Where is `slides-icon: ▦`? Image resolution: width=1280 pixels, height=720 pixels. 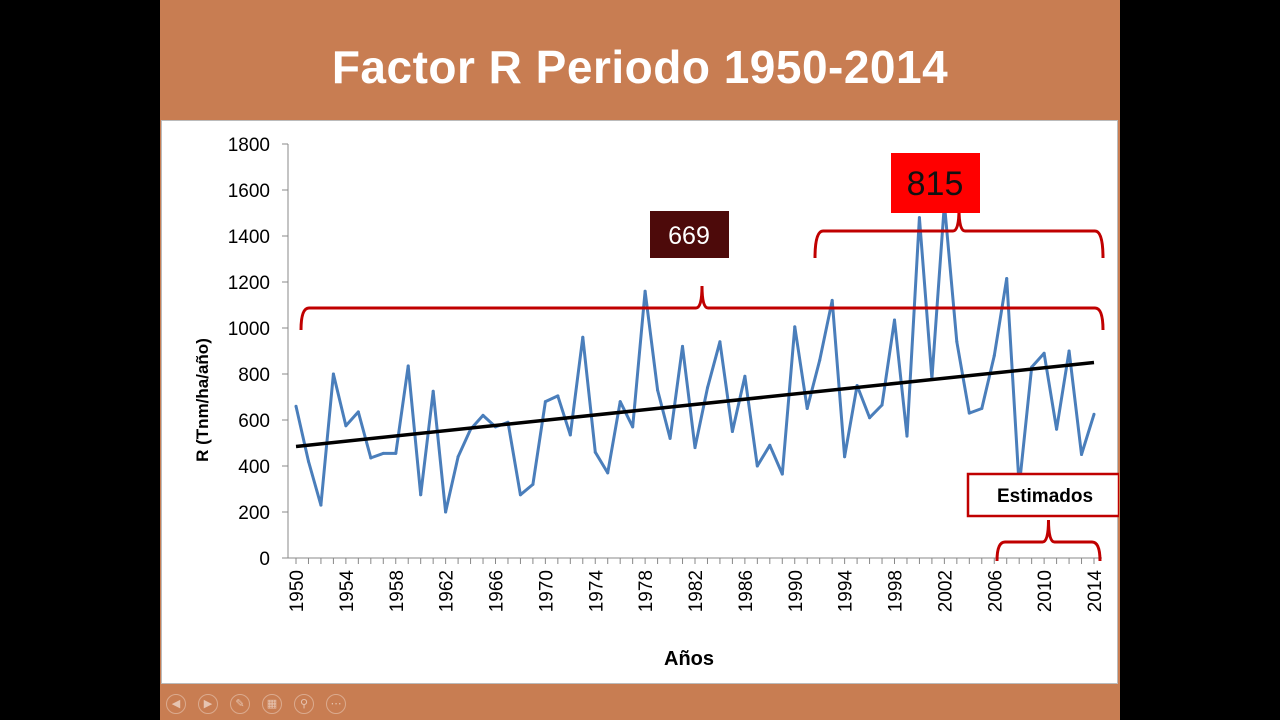
slides-icon: ▦ is located at coordinates (272, 704).